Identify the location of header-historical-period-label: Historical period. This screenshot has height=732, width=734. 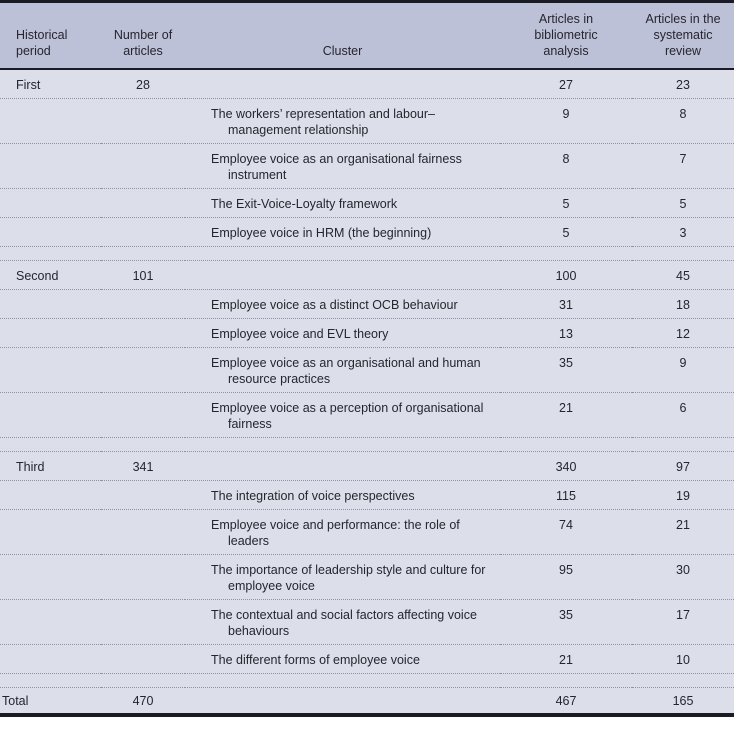
(42, 43).